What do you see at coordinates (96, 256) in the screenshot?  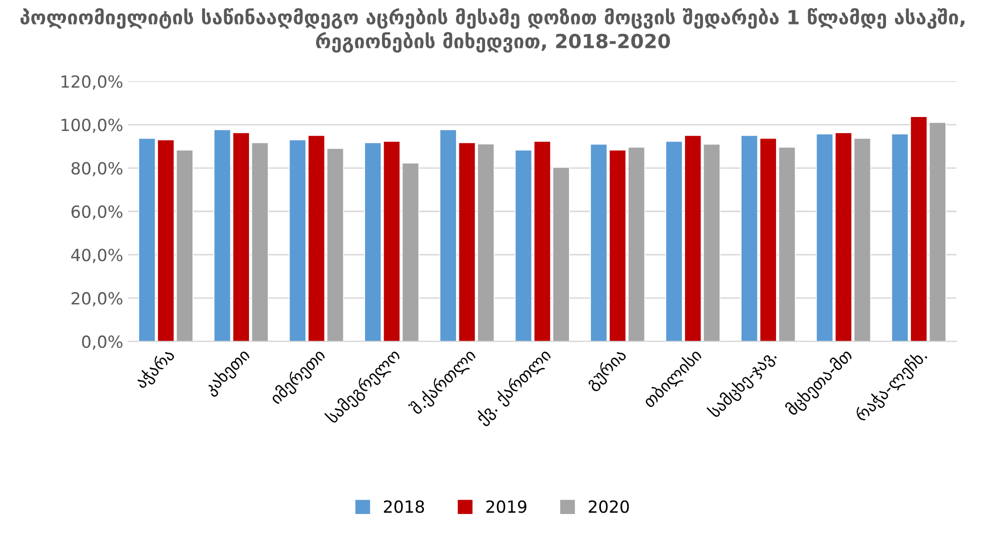 I see `y-tick-label: 40,0%` at bounding box center [96, 256].